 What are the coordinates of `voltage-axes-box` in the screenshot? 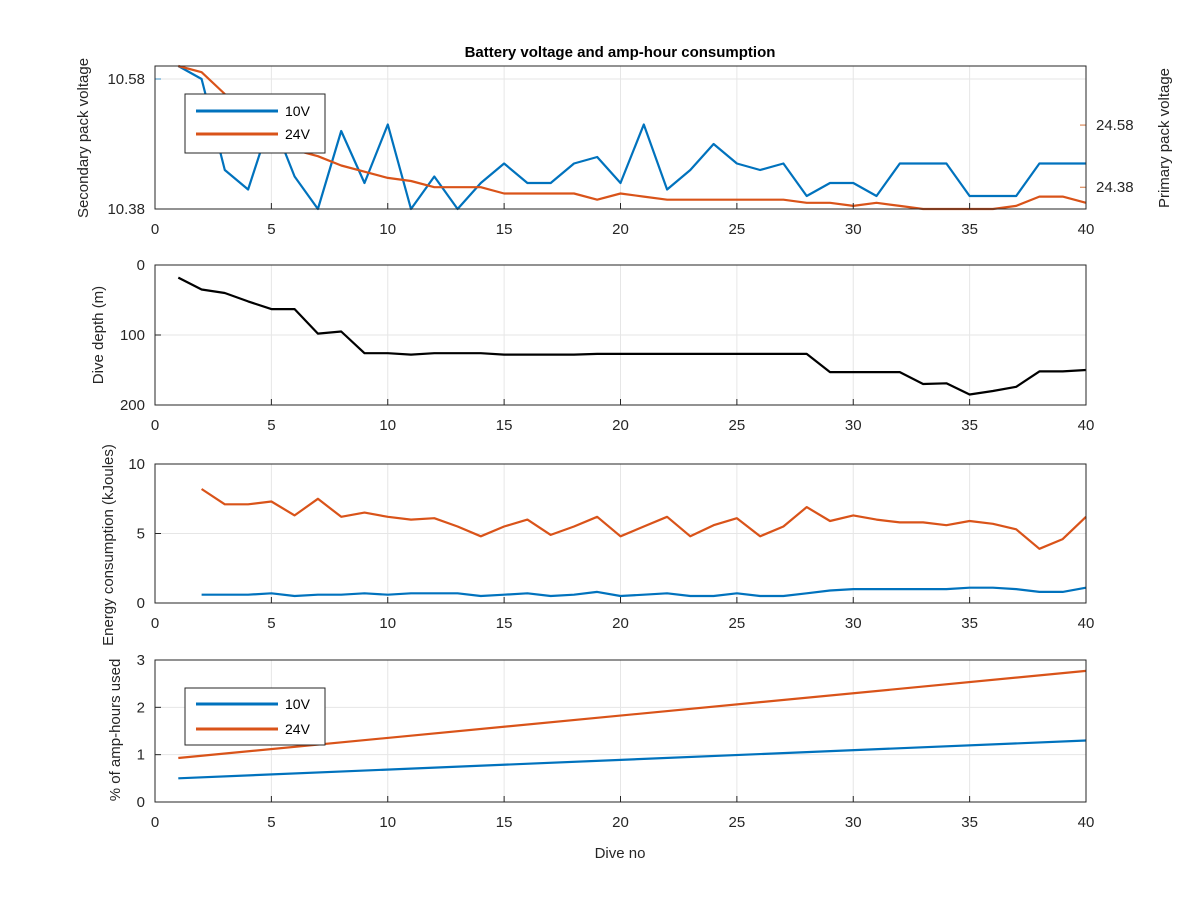 It's located at (620, 137).